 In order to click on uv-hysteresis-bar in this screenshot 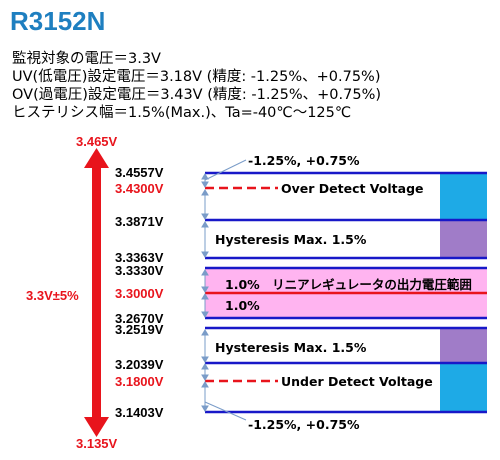, I will do `click(463, 345)`.